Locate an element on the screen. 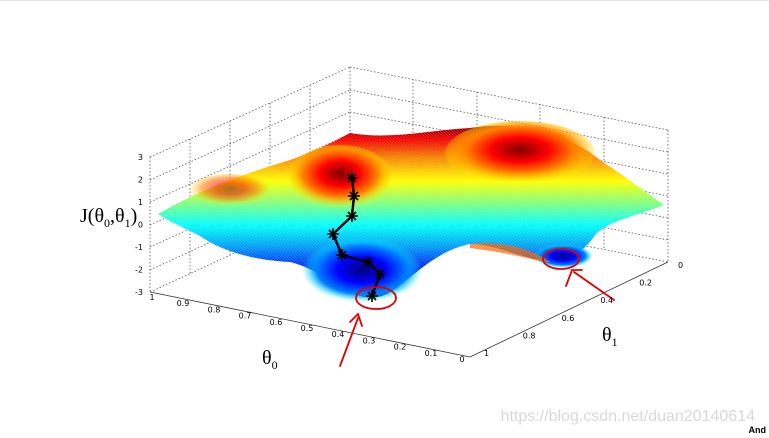 This screenshot has height=438, width=769. x-tick-label: 0.1 is located at coordinates (431, 353).